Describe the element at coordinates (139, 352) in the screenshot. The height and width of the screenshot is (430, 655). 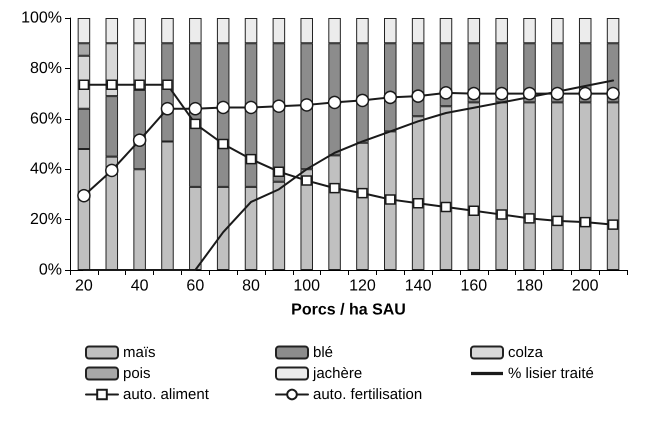
I see `legend-label: maïs` at that location.